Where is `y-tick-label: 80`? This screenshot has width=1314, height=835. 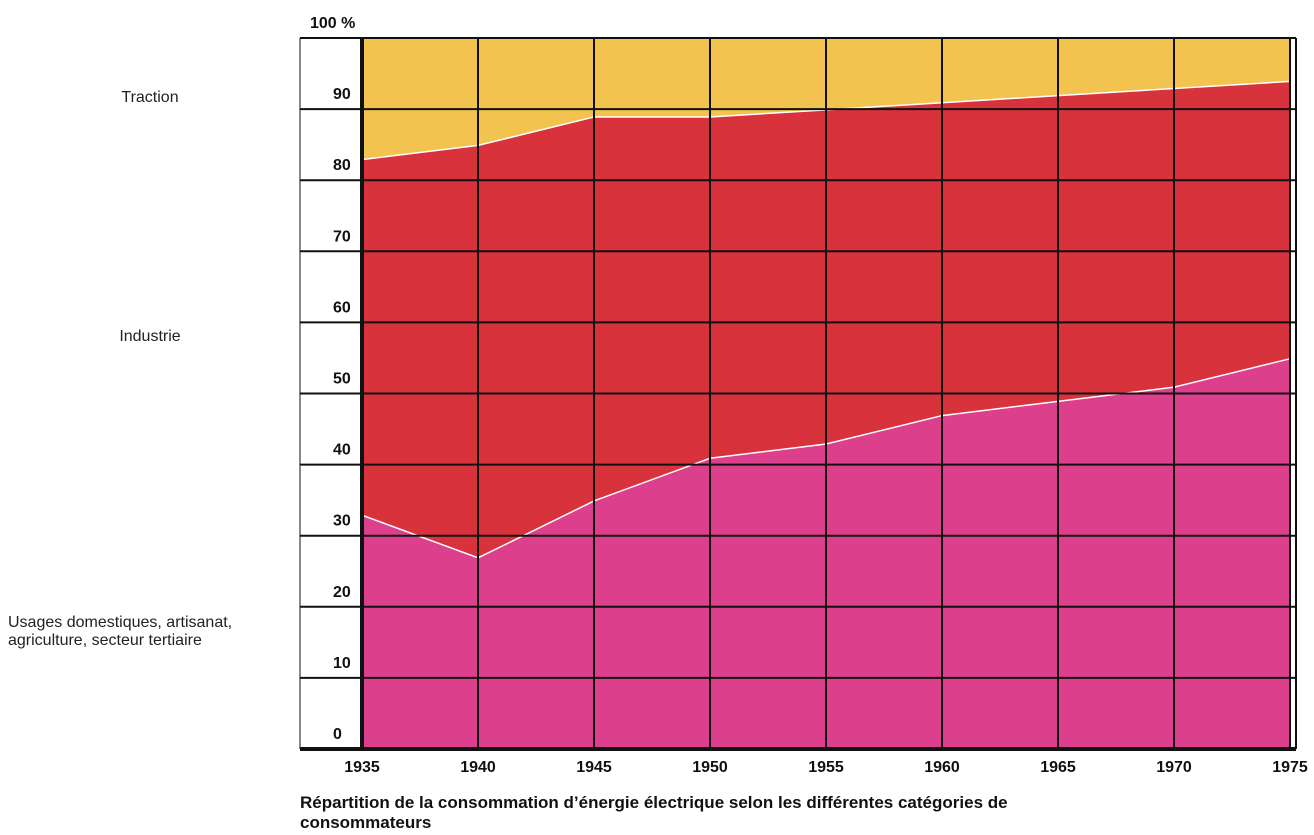
y-tick-label: 80 is located at coordinates (342, 165).